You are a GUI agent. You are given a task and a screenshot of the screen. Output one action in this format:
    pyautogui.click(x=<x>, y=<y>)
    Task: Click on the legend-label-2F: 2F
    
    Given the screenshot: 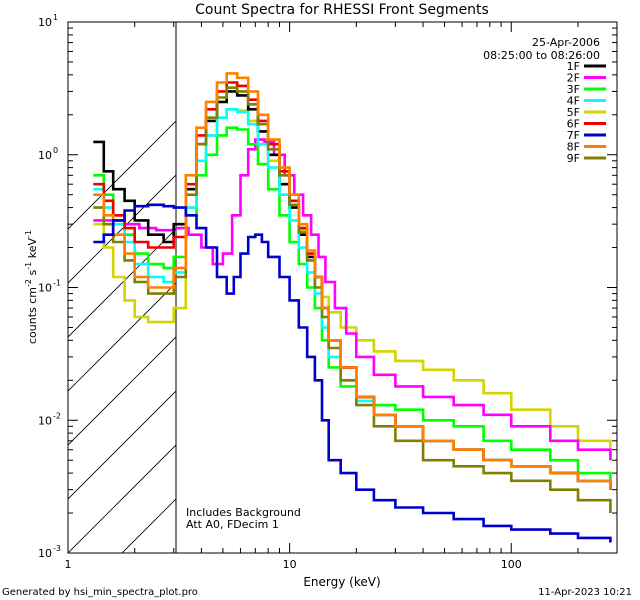 What is the action you would take?
    pyautogui.click(x=573, y=78)
    